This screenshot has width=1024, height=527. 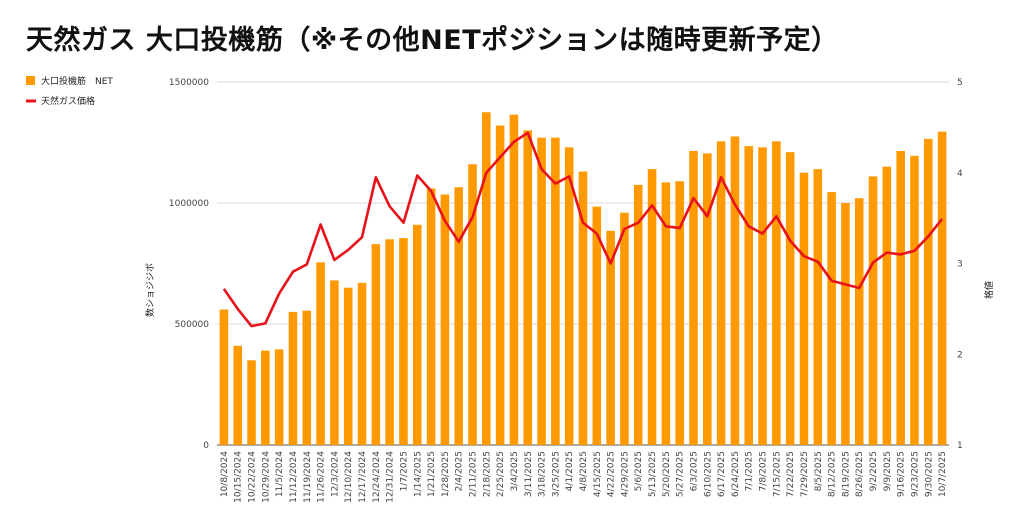 I want to click on legend-label-line: 天然ガス価格, so click(x=68, y=101).